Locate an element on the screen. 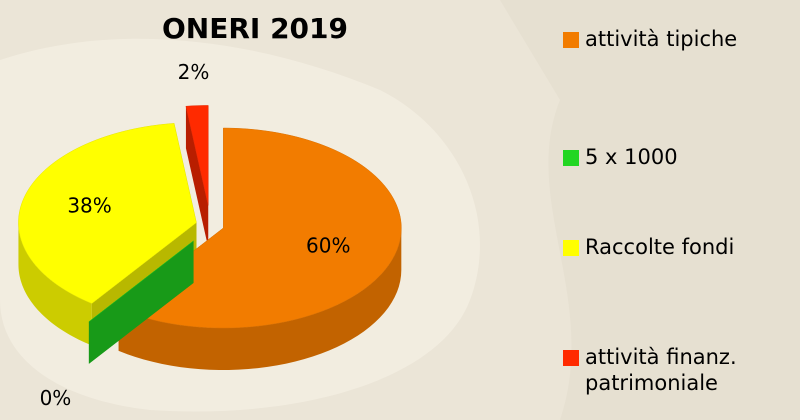 This screenshot has height=420, width=800. legend-label: Raccolte fondi is located at coordinates (659, 247).